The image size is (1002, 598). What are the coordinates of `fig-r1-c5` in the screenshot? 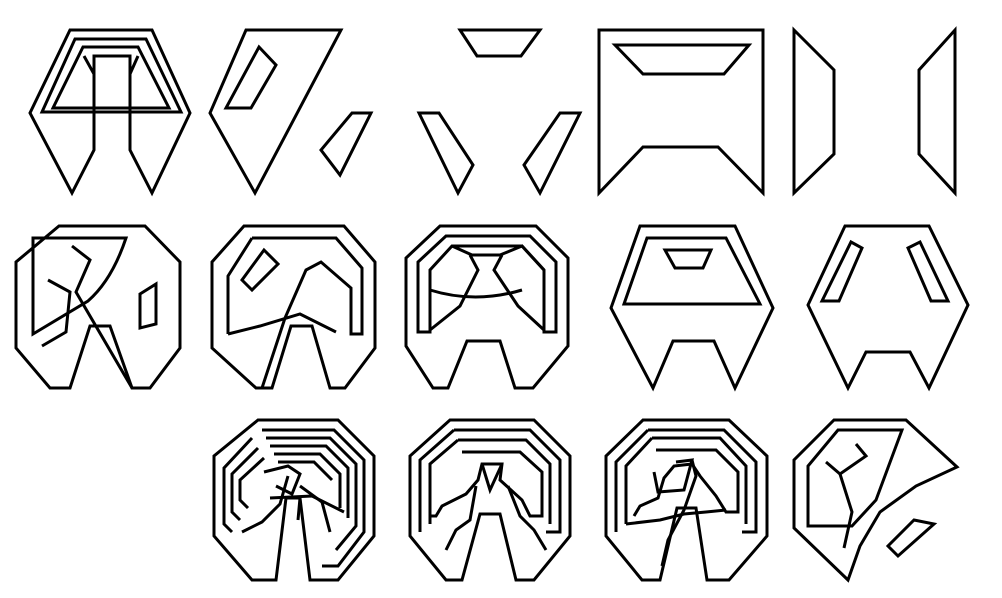 It's located at (874, 111).